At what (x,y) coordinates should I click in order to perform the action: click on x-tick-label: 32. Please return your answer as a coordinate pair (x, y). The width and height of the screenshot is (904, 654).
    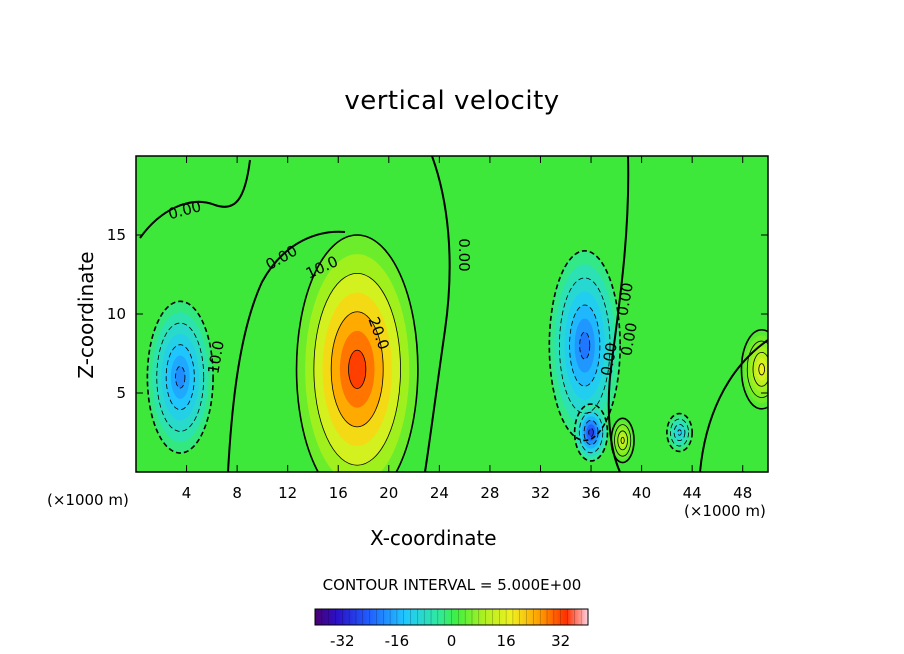
    Looking at the image, I should click on (540, 493).